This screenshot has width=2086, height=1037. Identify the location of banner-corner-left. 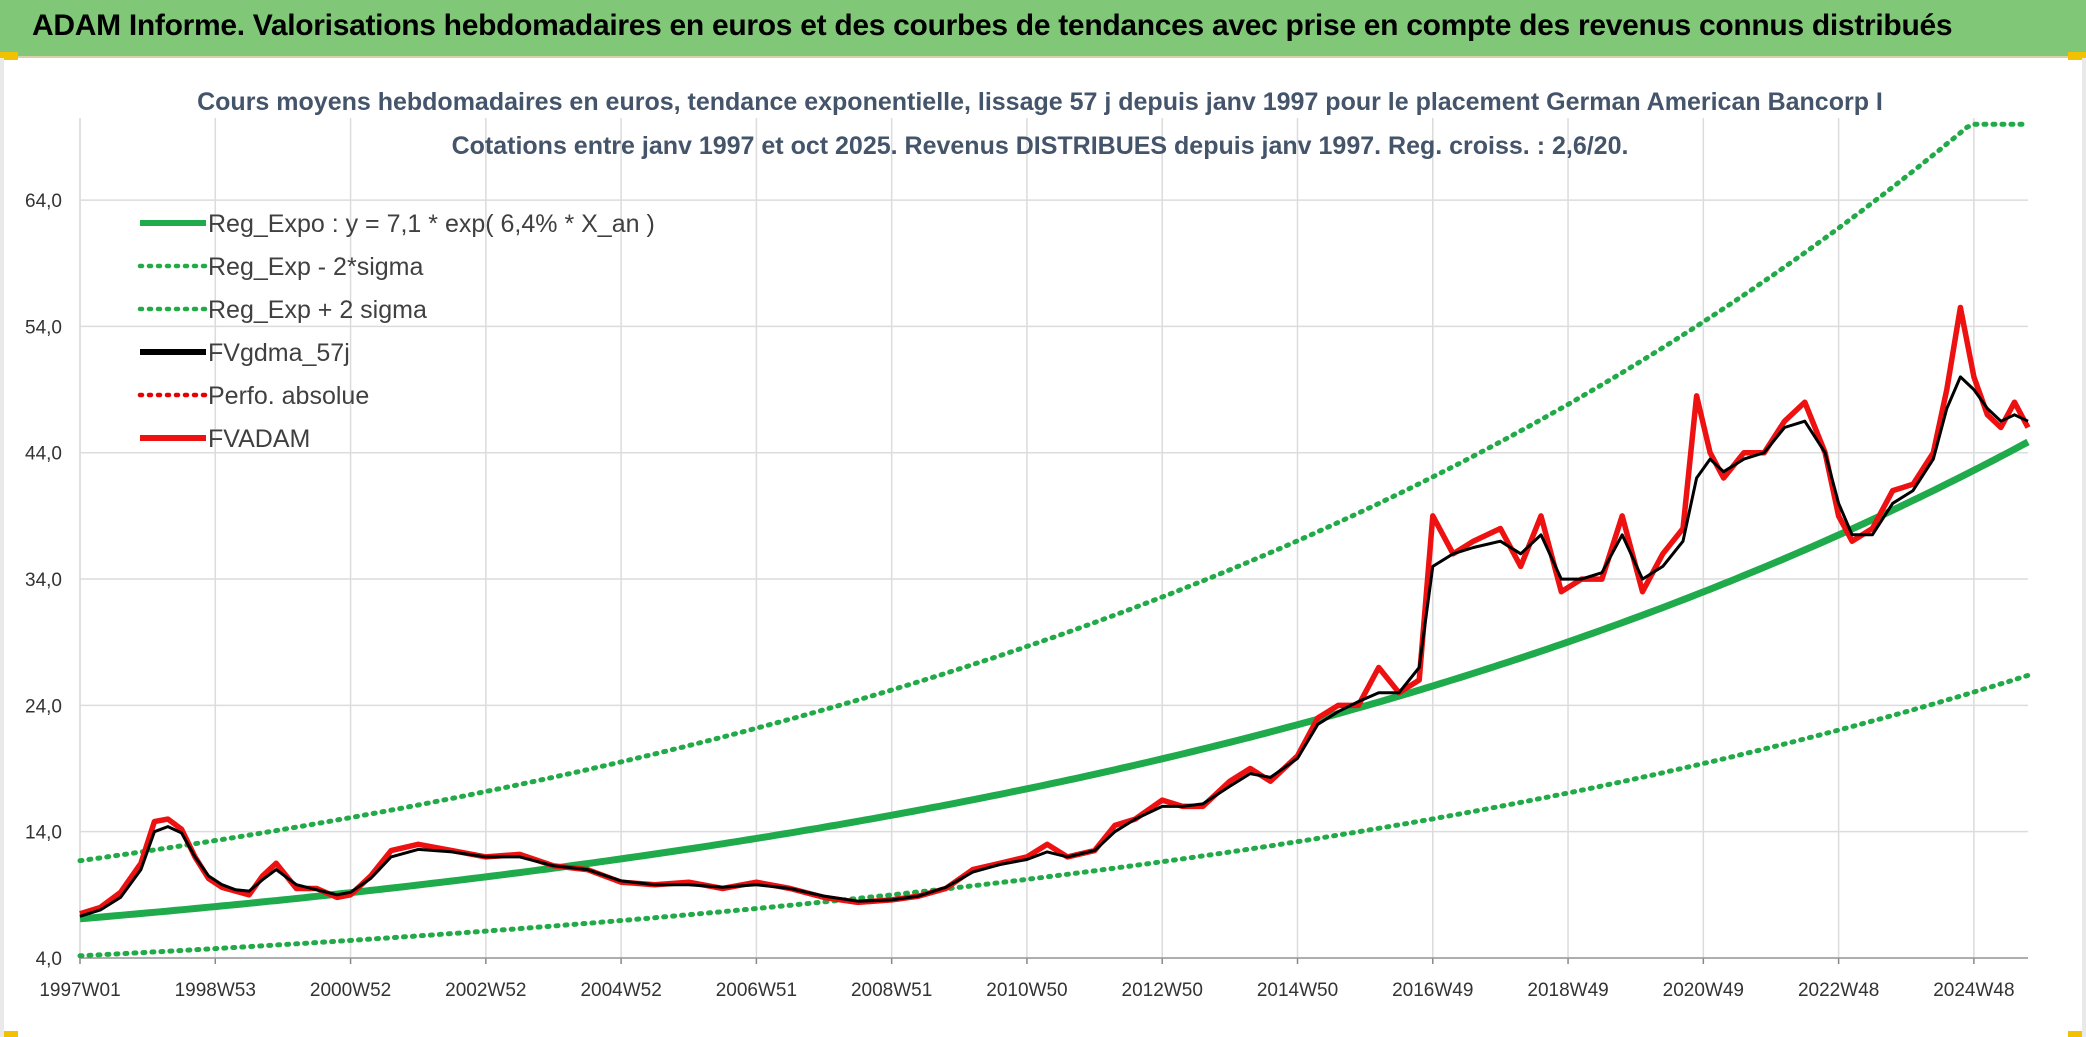
(9, 56).